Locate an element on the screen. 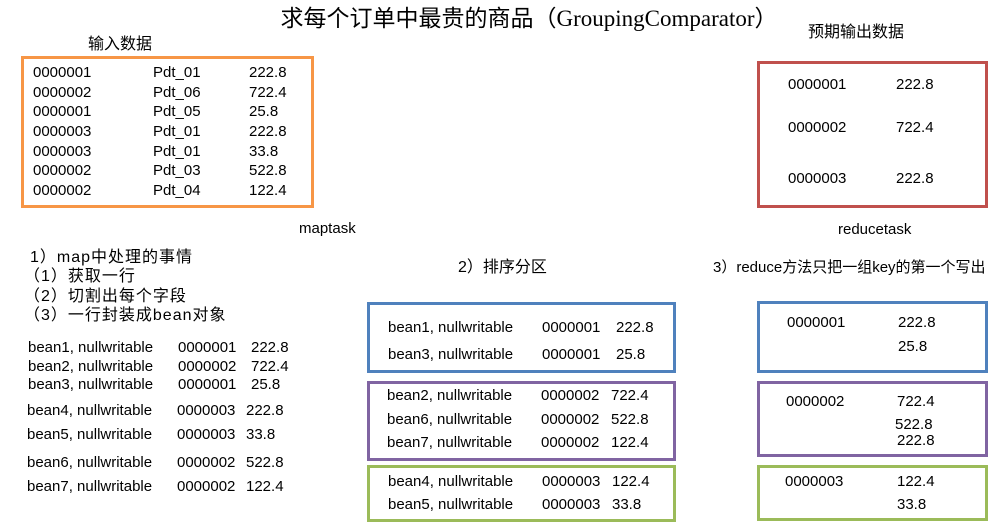 The height and width of the screenshot is (525, 1007). input-row: 0000001 Pdt_05 25.8 is located at coordinates (167, 112).